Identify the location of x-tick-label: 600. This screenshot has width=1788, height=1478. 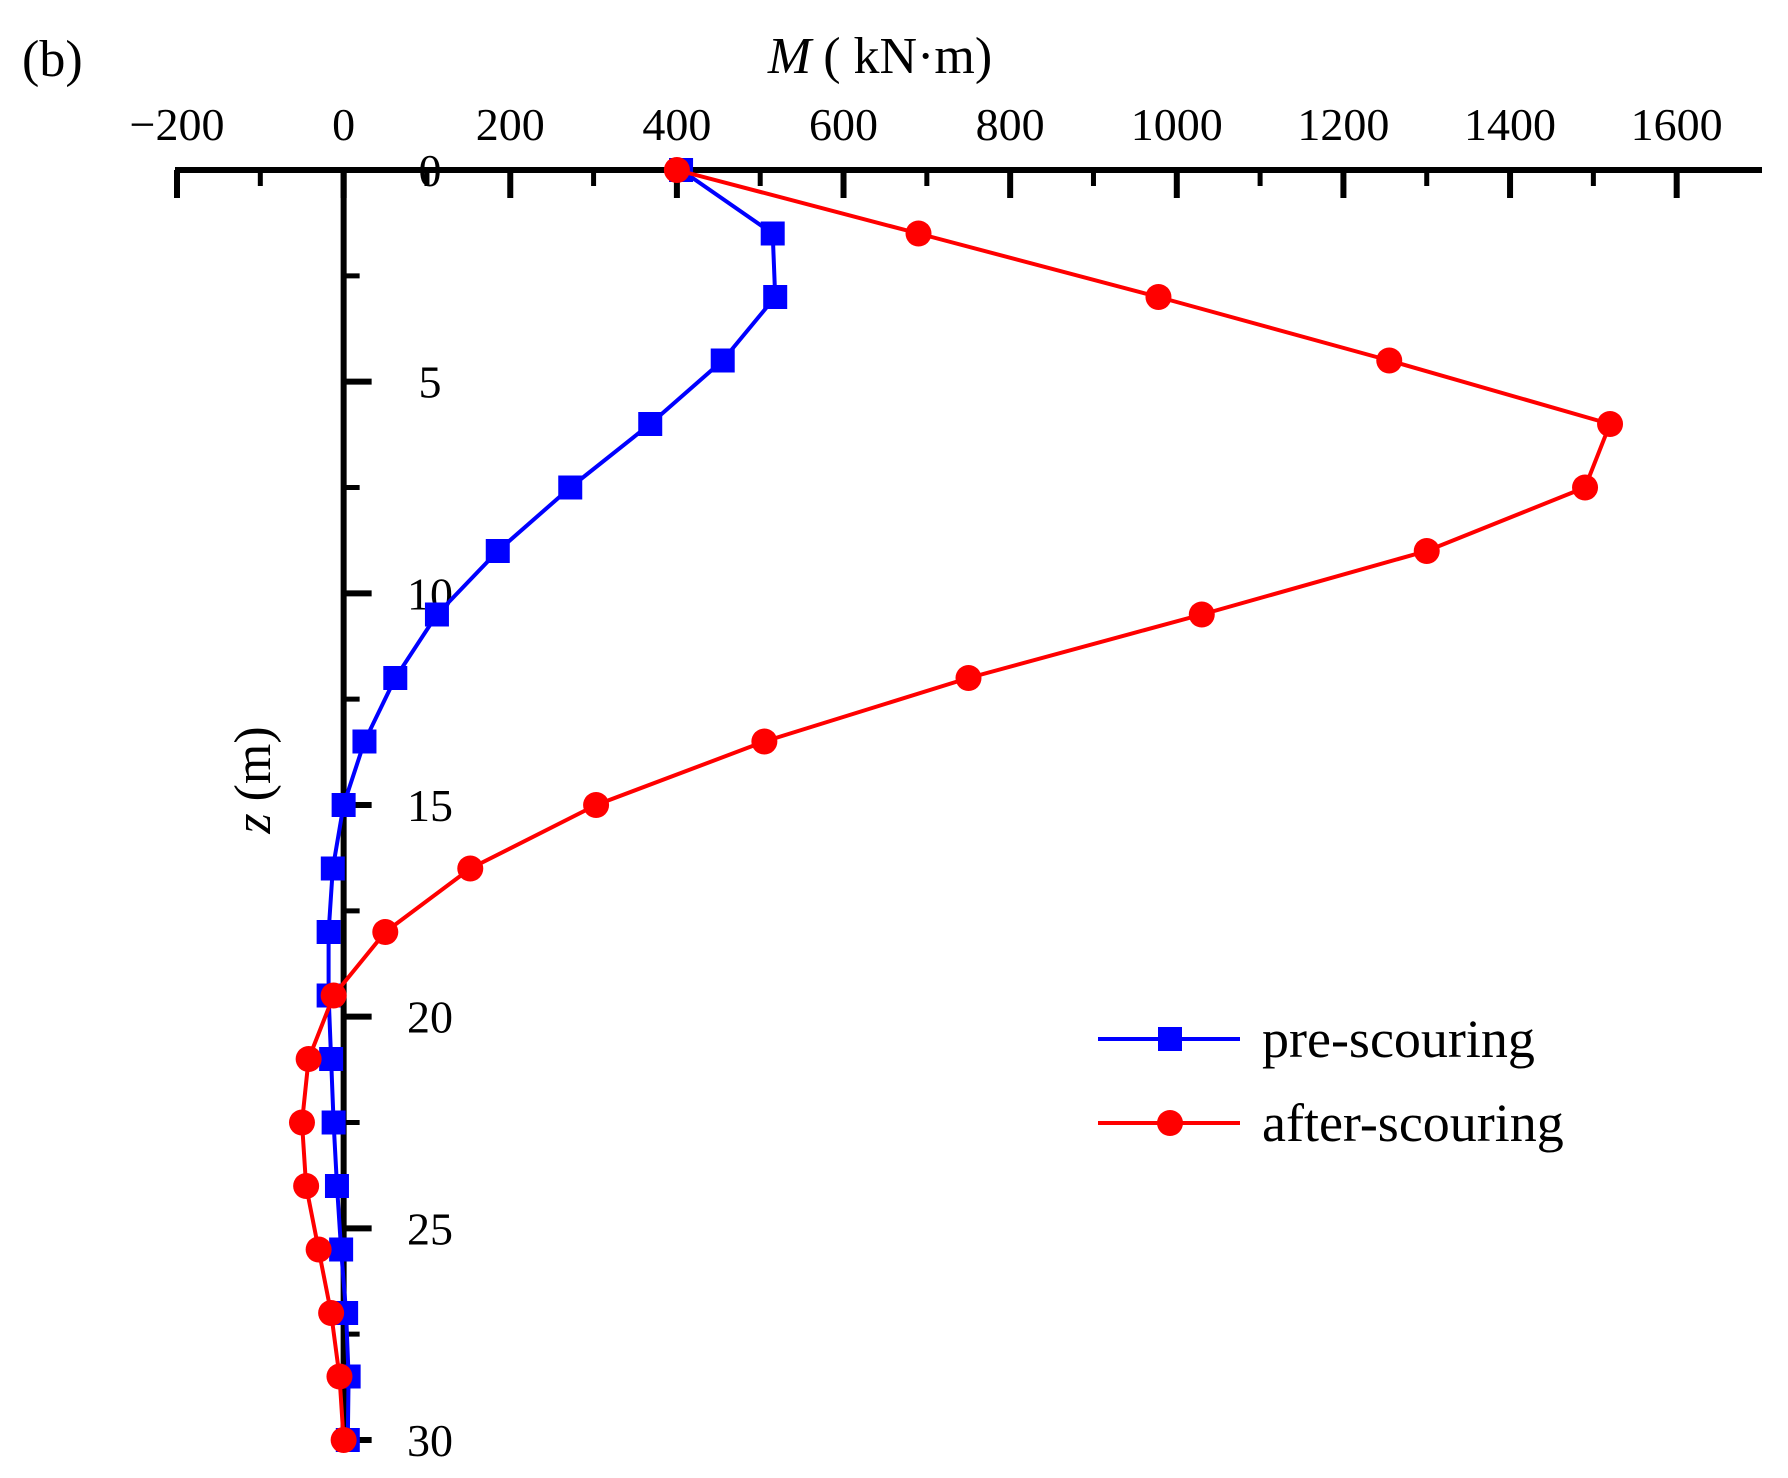
(843, 124).